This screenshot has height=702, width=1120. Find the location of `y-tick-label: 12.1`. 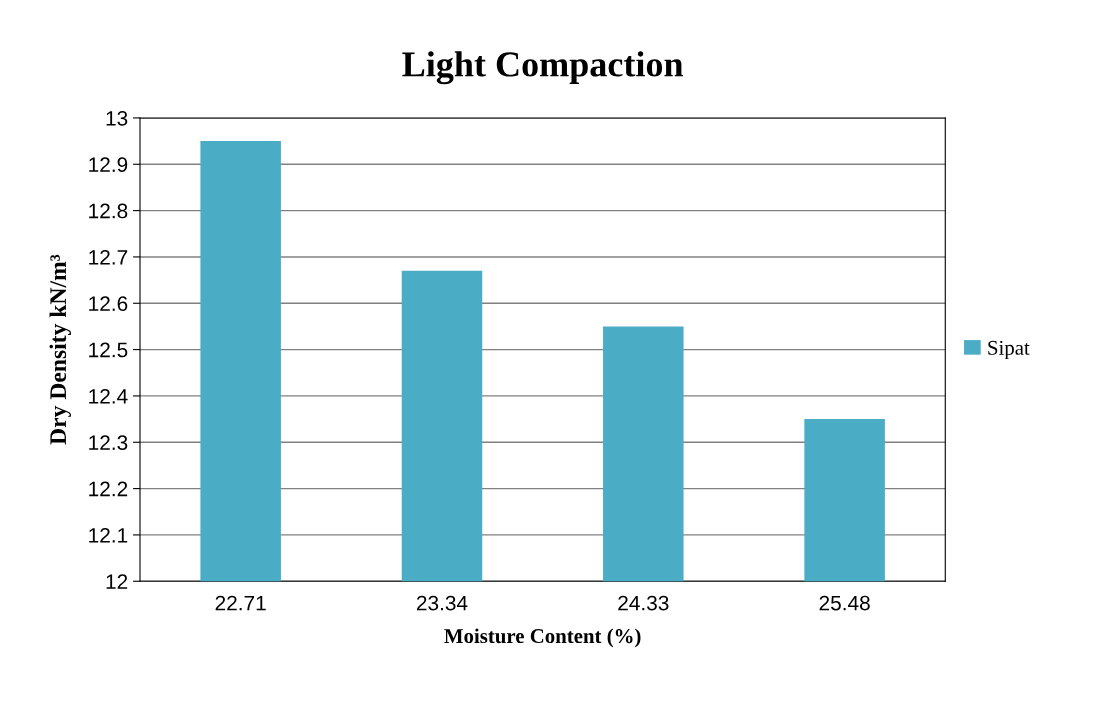

y-tick-label: 12.1 is located at coordinates (108, 535).